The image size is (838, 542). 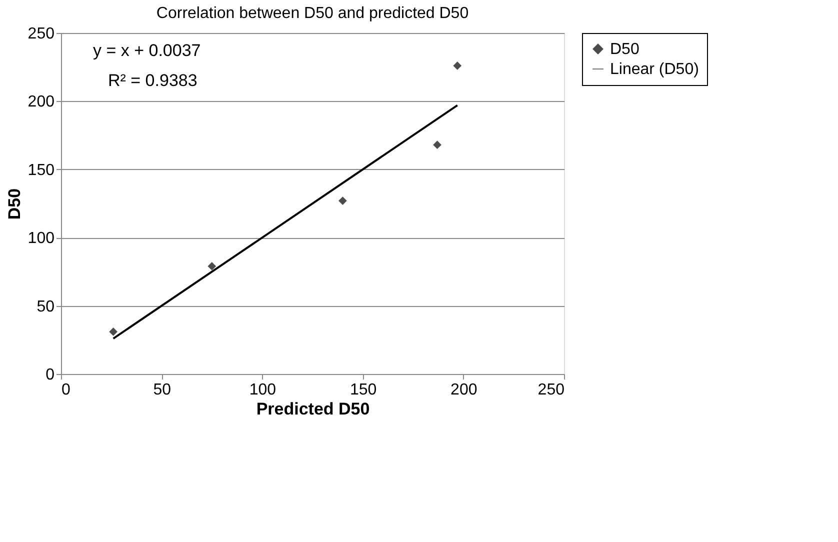 I want to click on y-tick-label: 100, so click(x=41, y=239).